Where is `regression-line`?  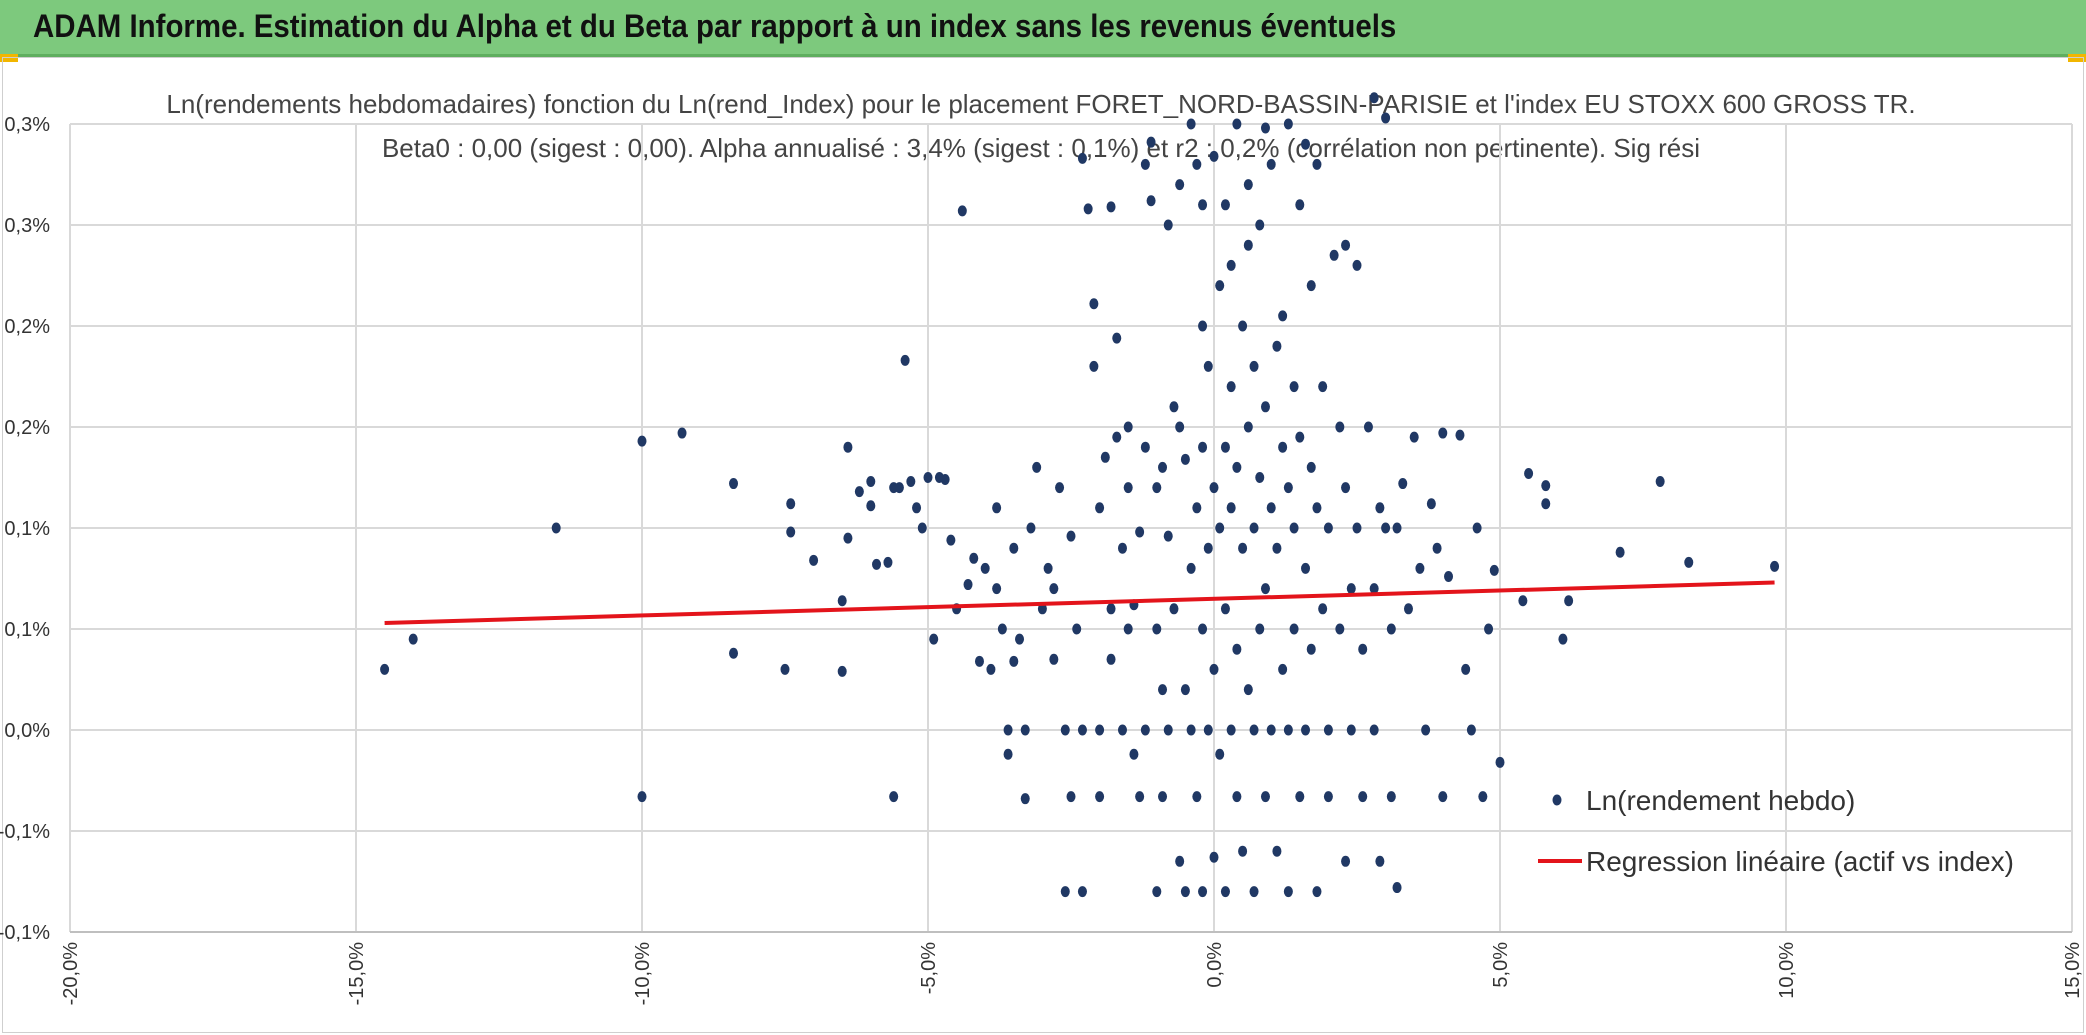 regression-line is located at coordinates (1079, 602).